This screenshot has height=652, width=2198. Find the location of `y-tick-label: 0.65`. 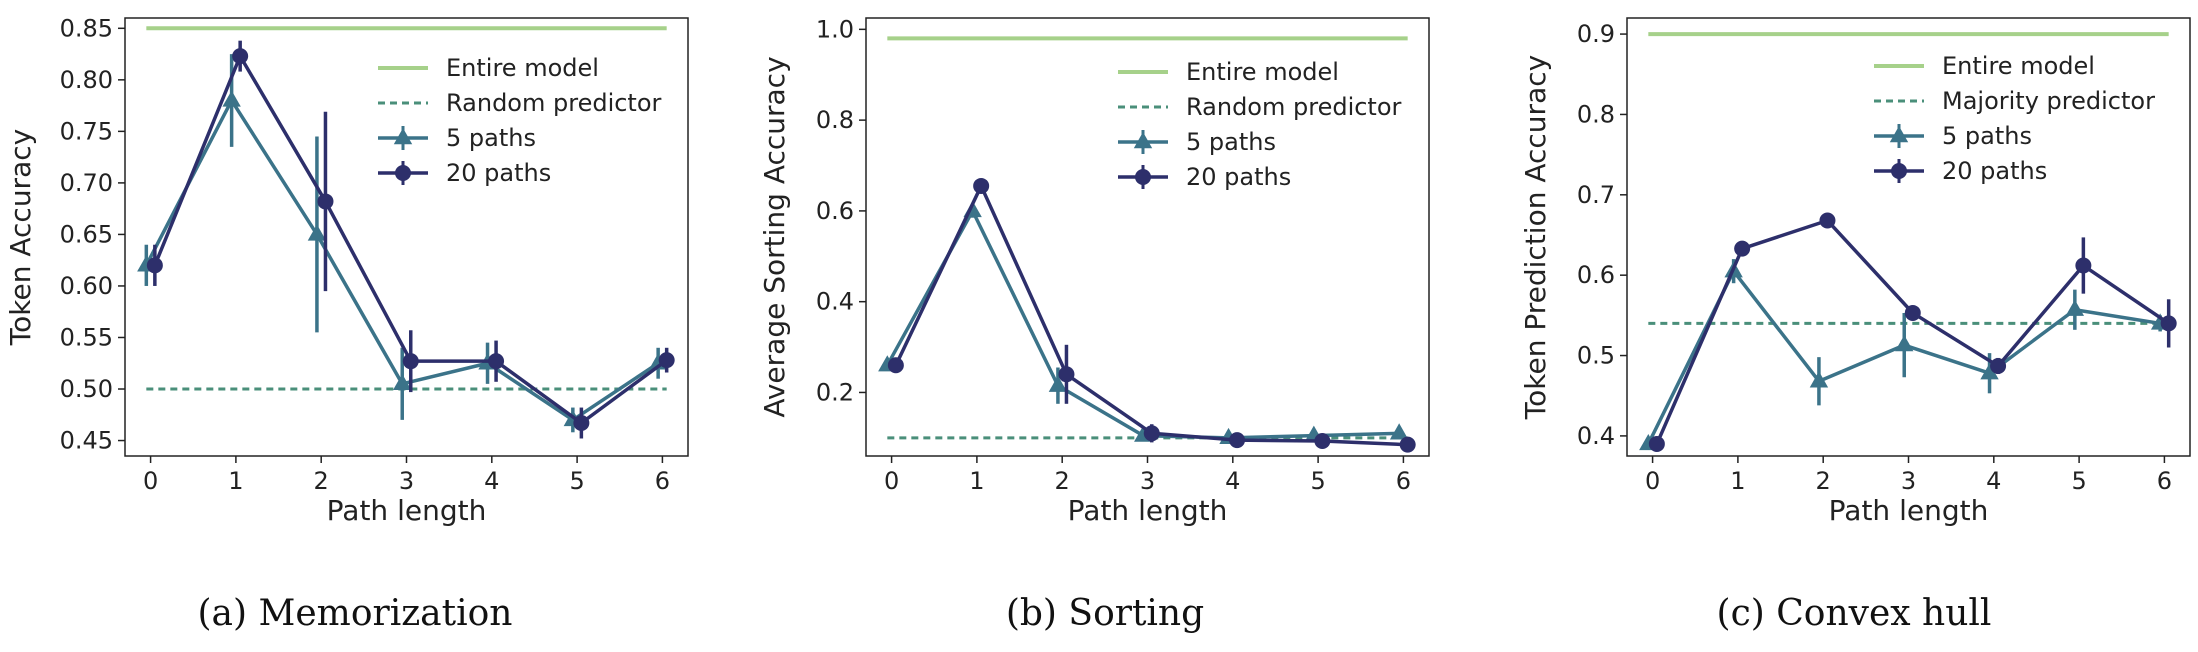

y-tick-label: 0.65 is located at coordinates (86, 234).